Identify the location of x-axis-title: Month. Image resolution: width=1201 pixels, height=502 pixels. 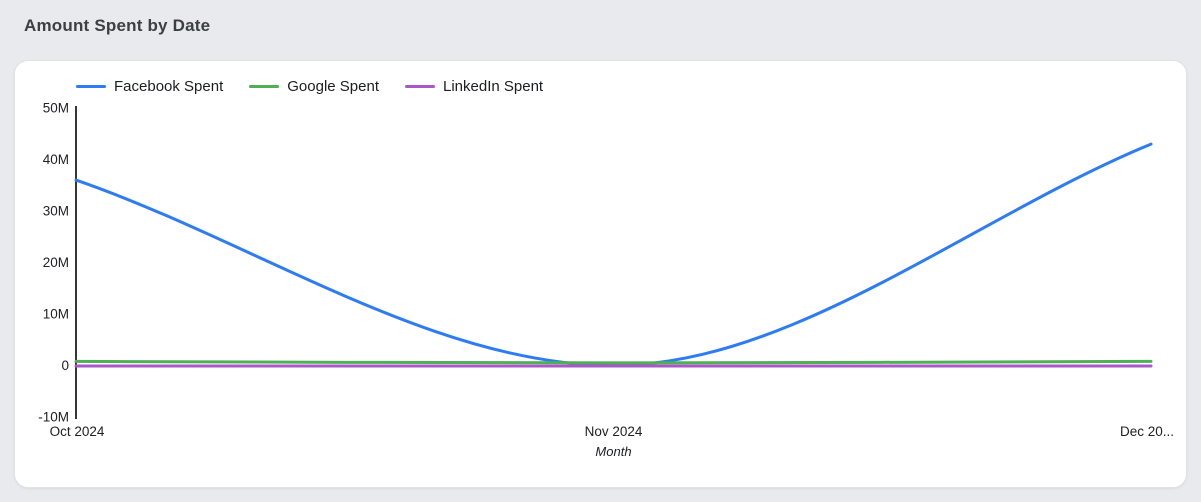
(613, 451).